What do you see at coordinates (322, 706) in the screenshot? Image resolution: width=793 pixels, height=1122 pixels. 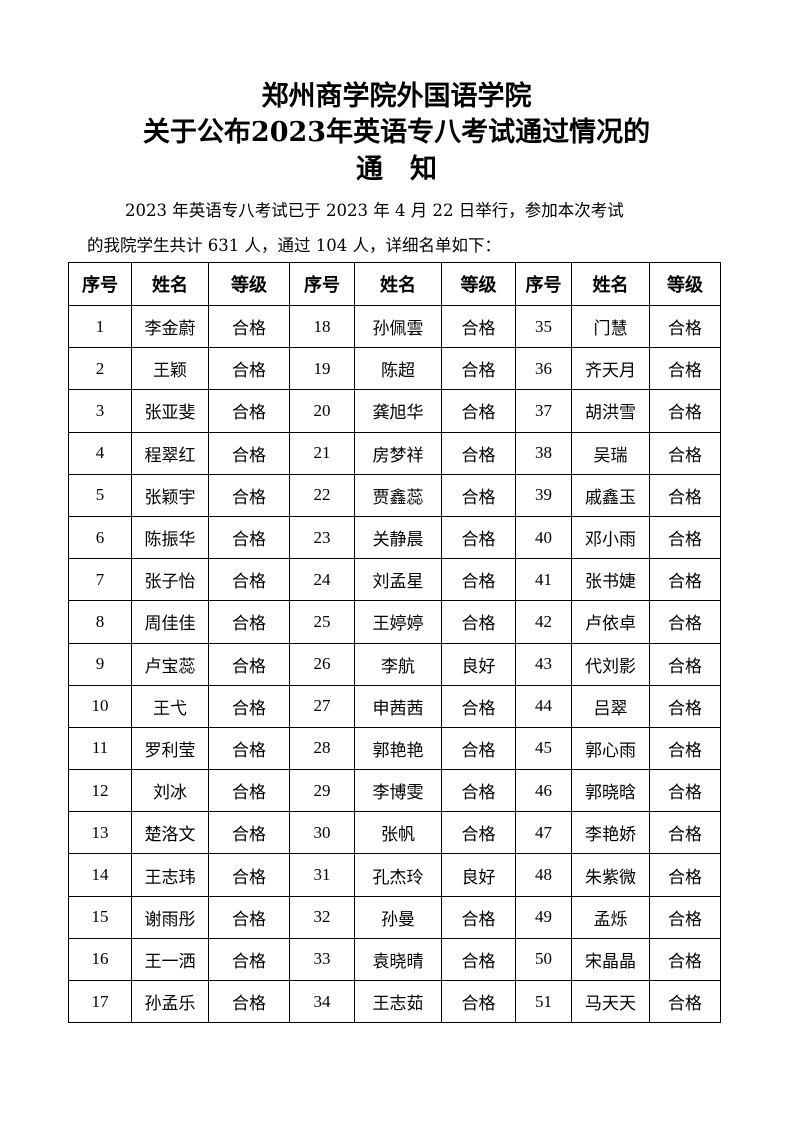 I see `student-no: 27` at bounding box center [322, 706].